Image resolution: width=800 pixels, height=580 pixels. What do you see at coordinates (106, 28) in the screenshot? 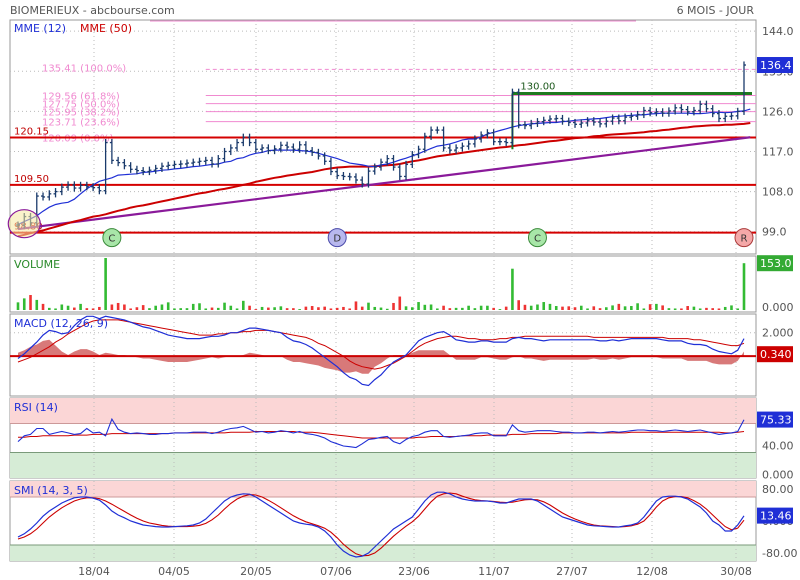
I see `legend-mme50: MME (50)` at bounding box center [106, 28].